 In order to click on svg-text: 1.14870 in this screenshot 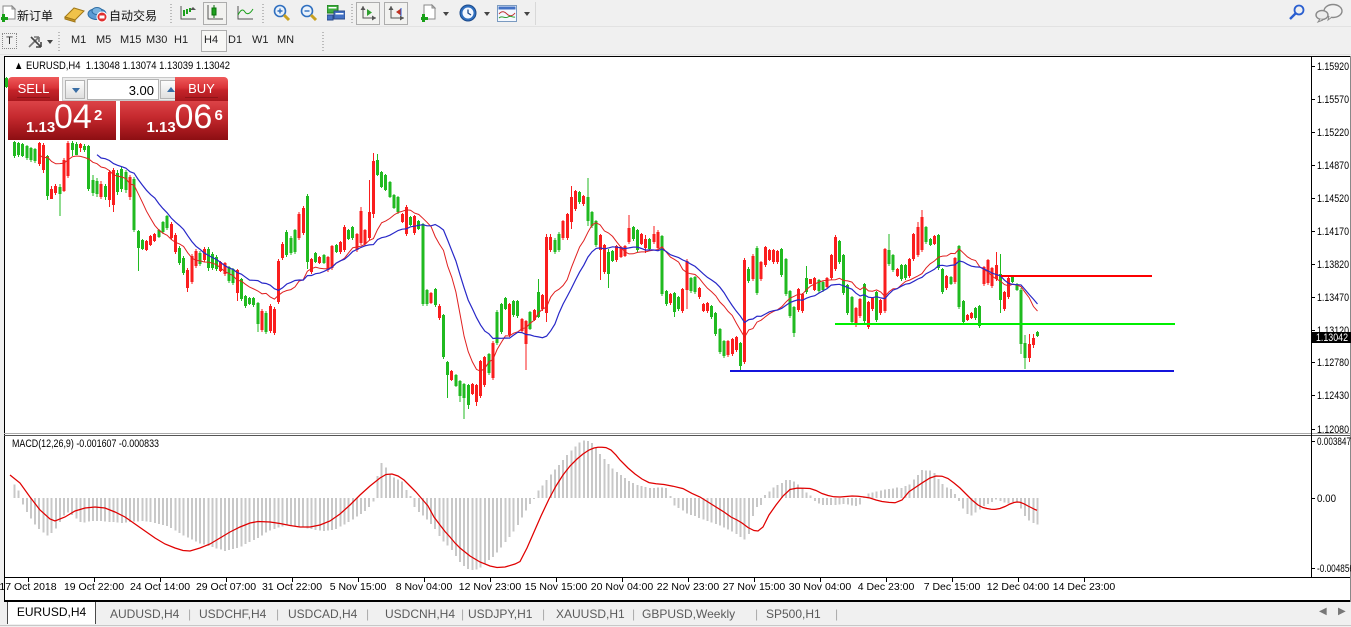, I will do `click(1333, 166)`.